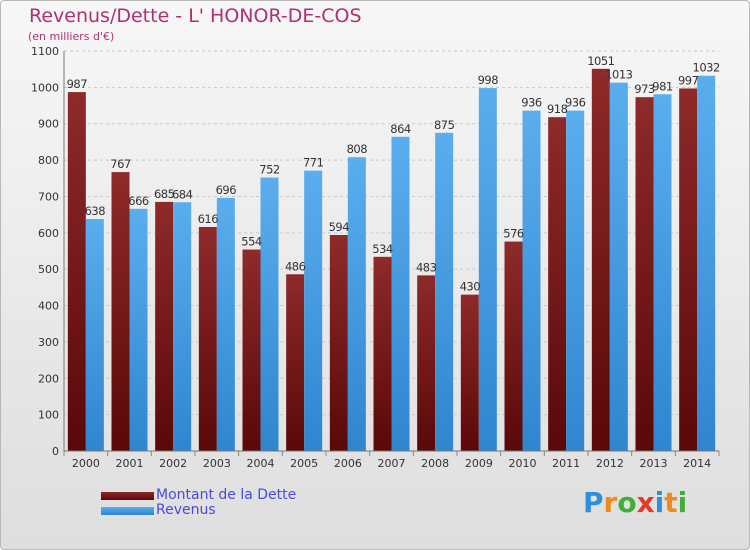  I want to click on logo-letter: P, so click(593, 502).